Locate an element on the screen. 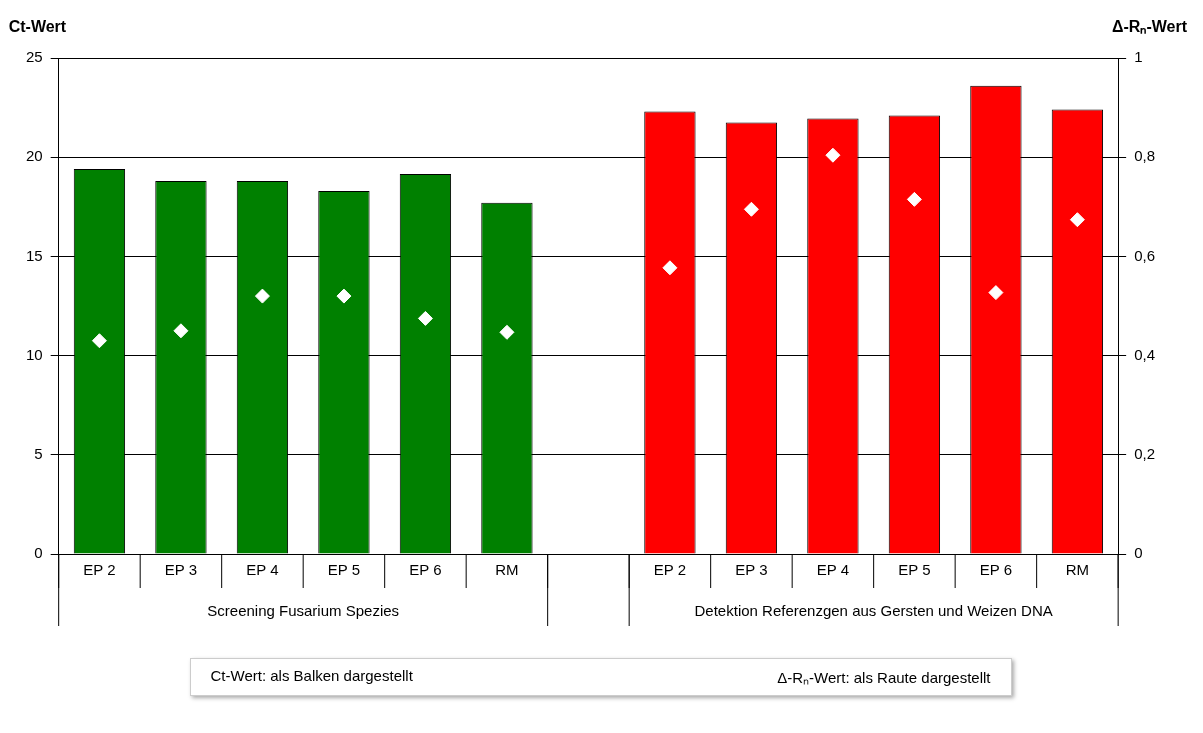 This screenshot has width=1203, height=733. y-tick-label: 5 is located at coordinates (38, 453).